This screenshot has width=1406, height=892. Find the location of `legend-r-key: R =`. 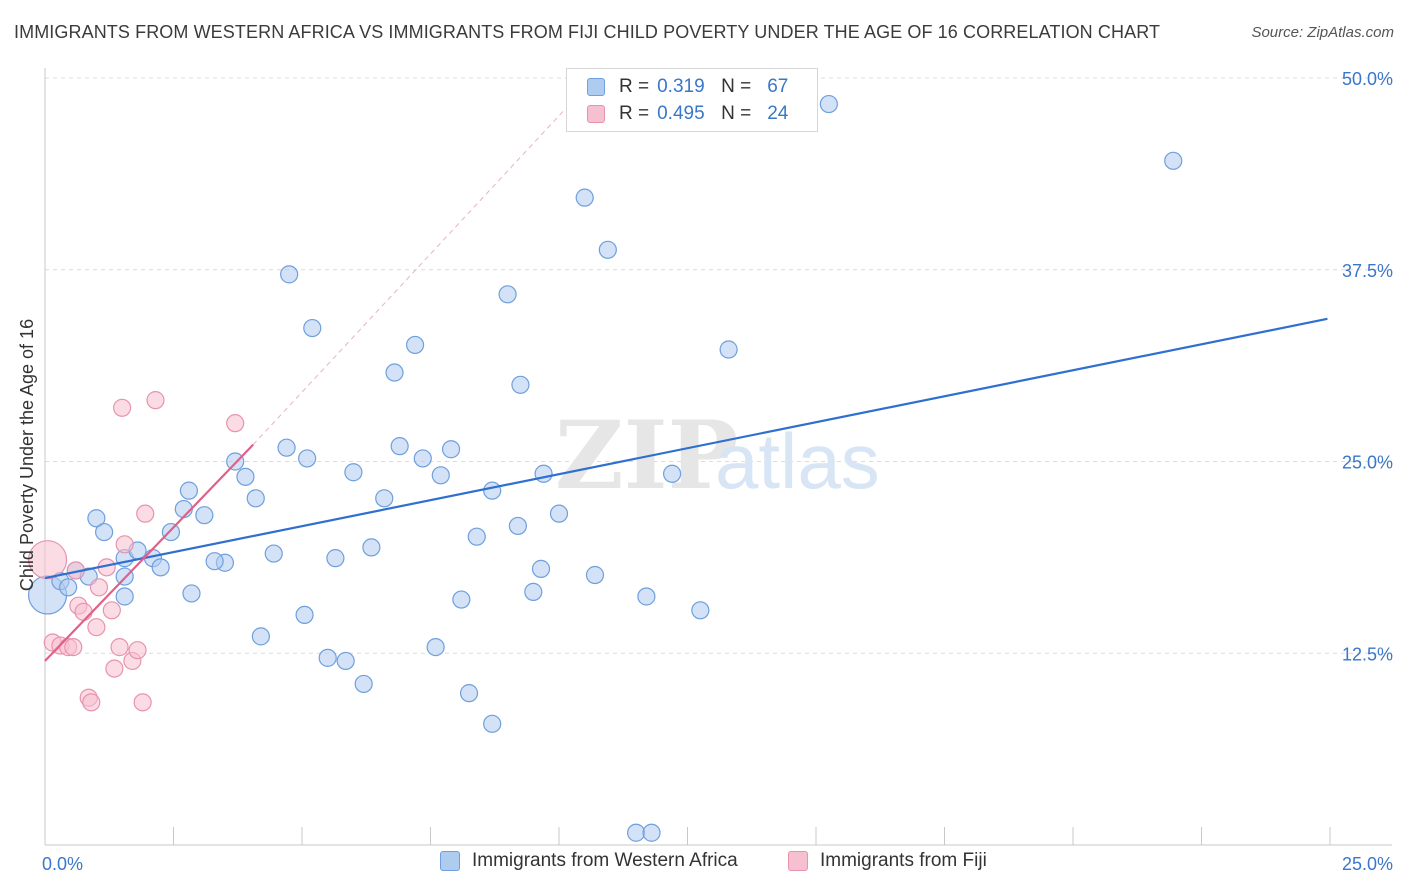

legend-r-key: R = is located at coordinates (634, 113).